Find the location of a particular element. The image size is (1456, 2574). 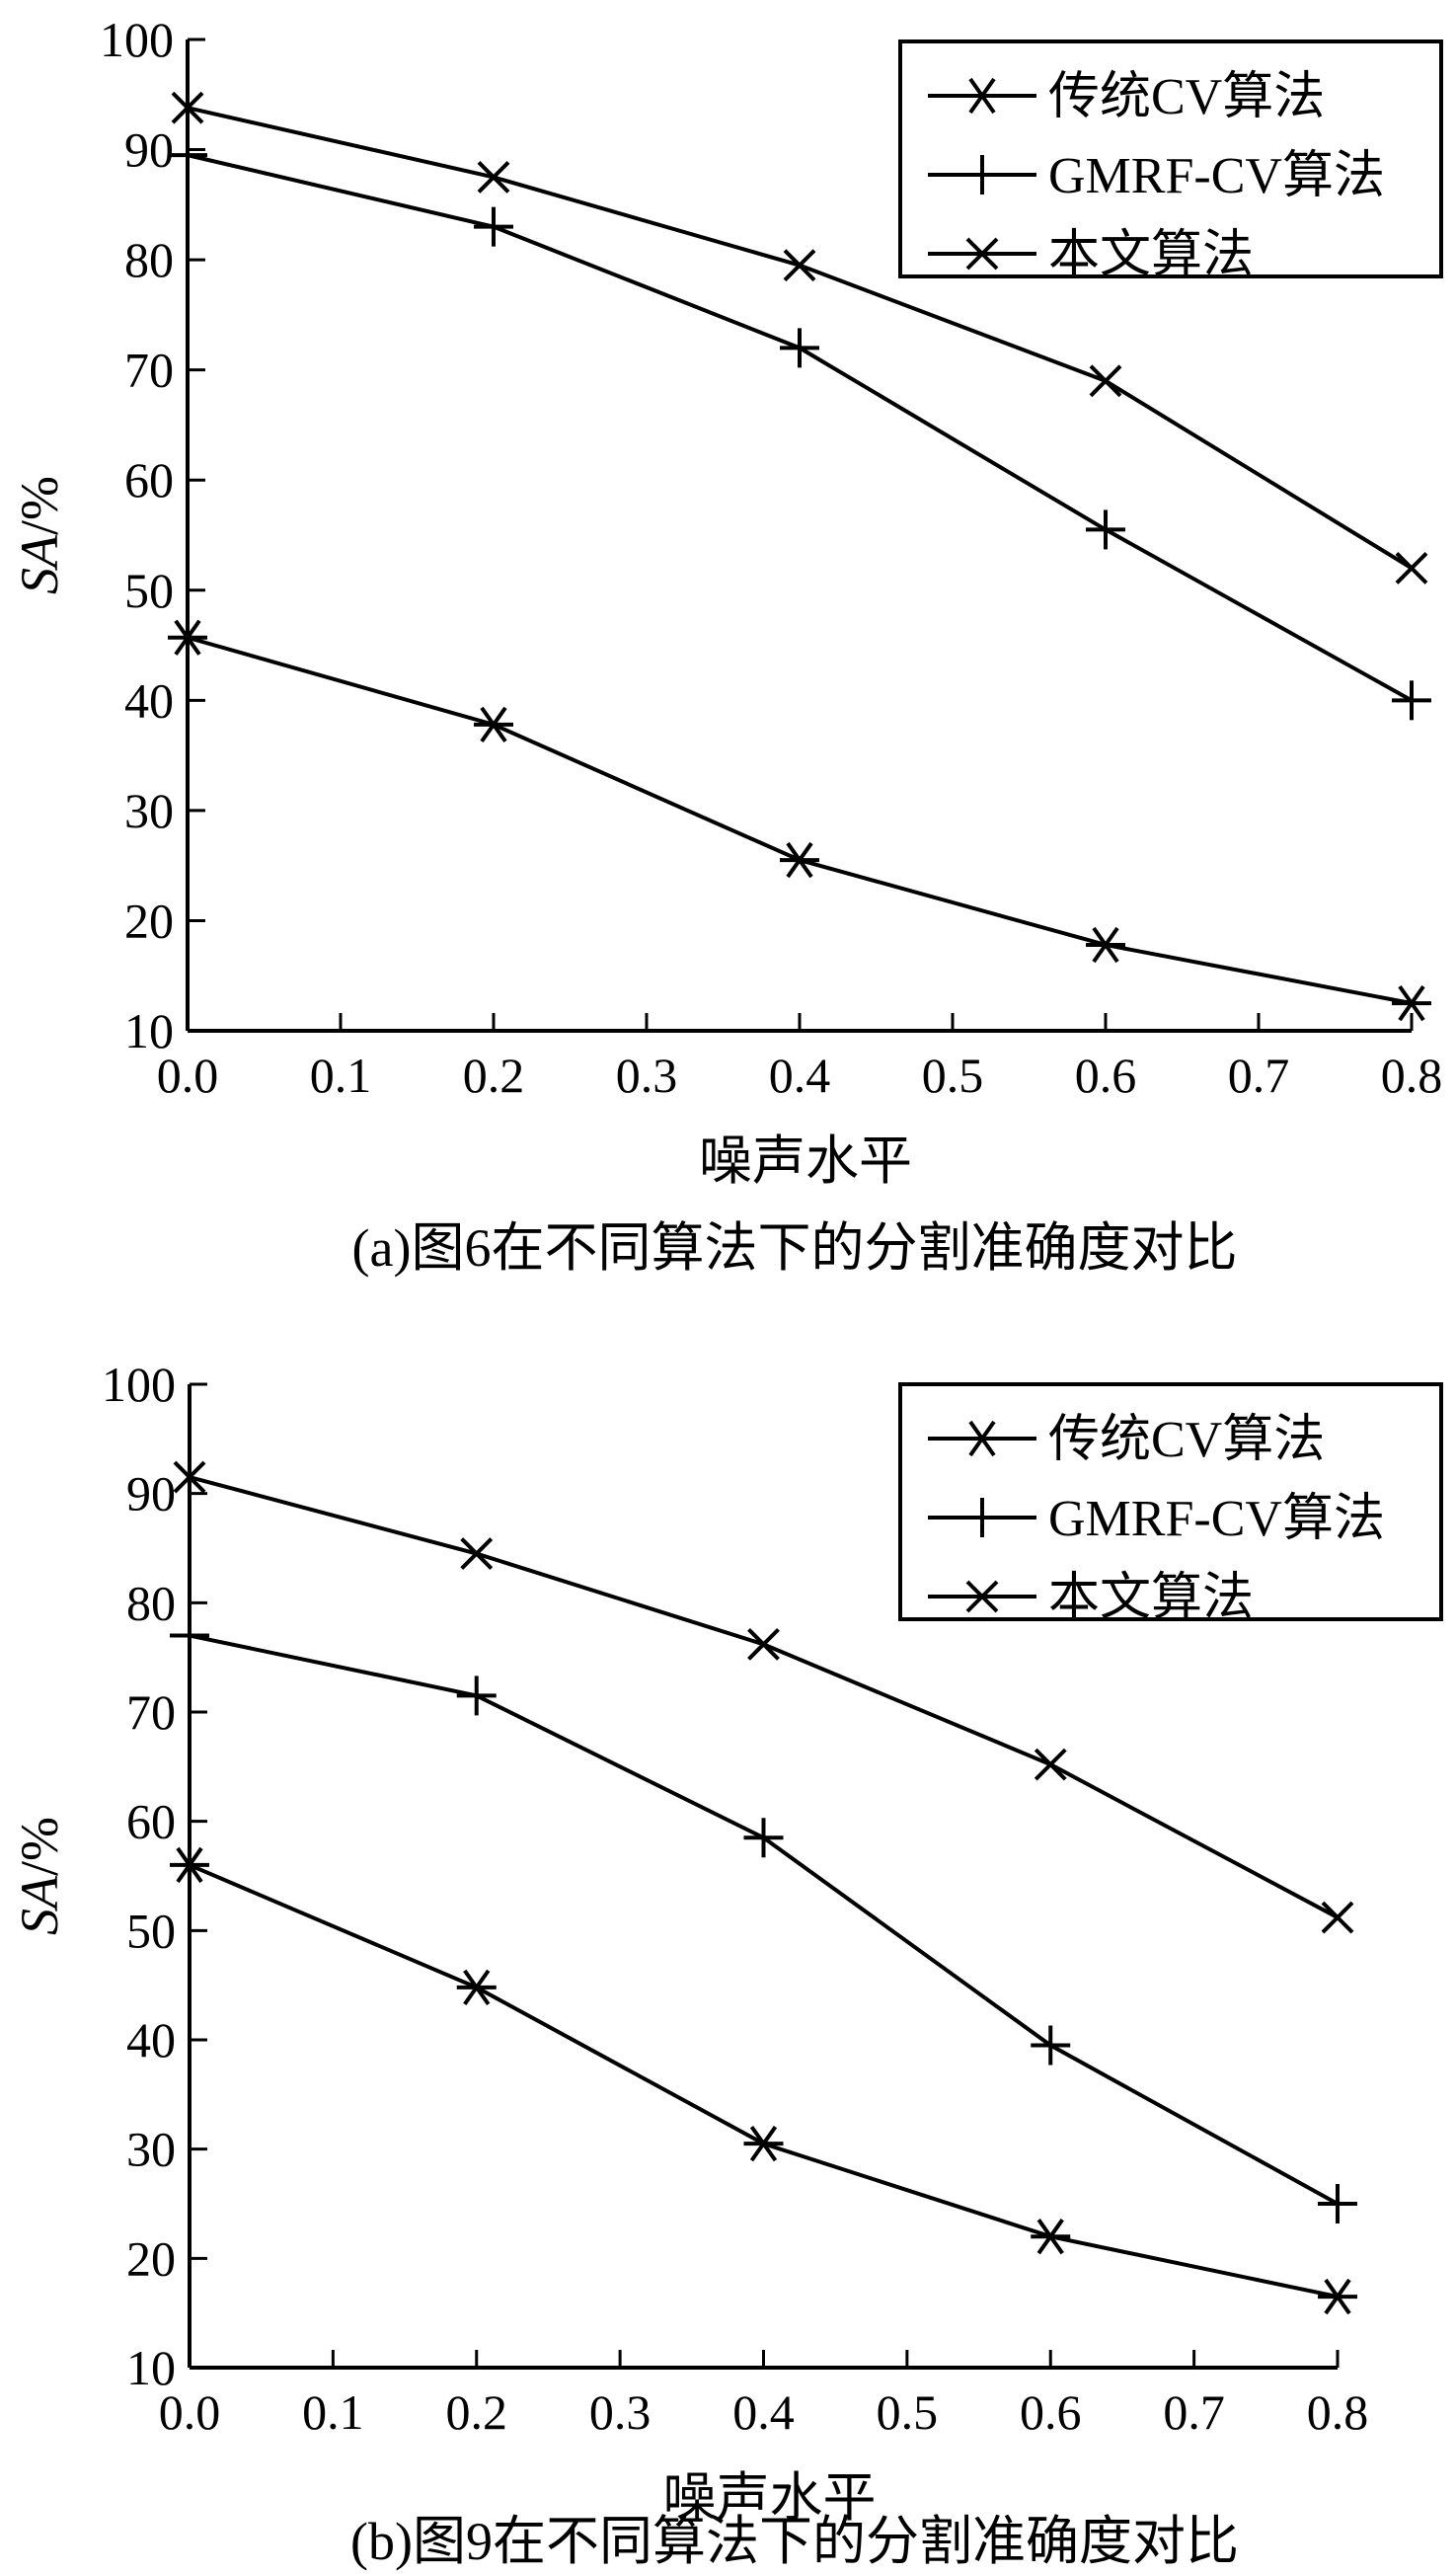

figure-caption: (a)图6在不同算法下的分割准确度对比 is located at coordinates (795, 1248).